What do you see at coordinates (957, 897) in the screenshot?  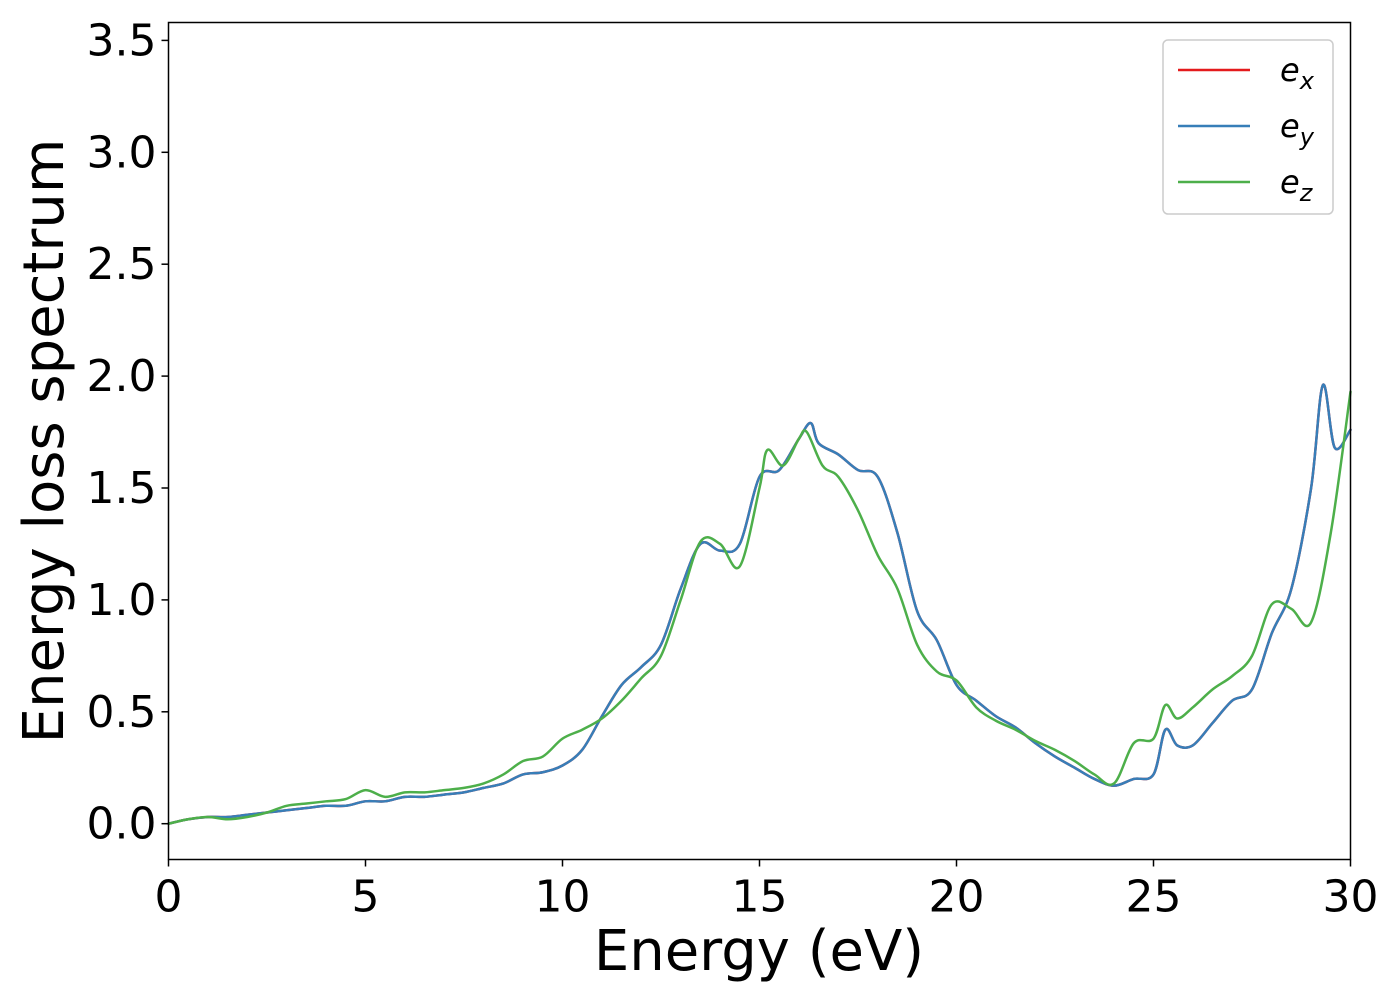 I see `x-tick-label: 20` at bounding box center [957, 897].